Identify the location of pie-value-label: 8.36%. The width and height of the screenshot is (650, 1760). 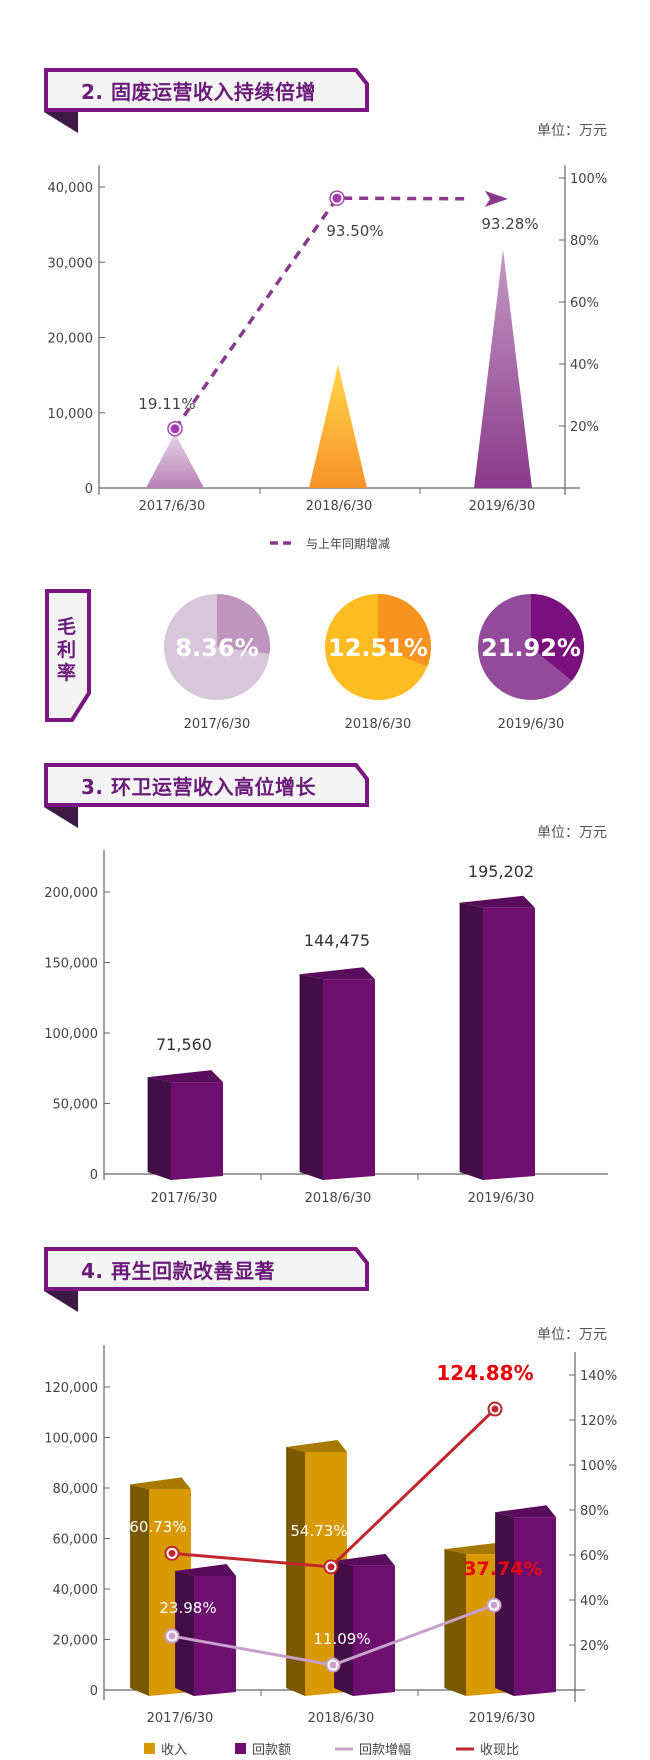
(216, 648).